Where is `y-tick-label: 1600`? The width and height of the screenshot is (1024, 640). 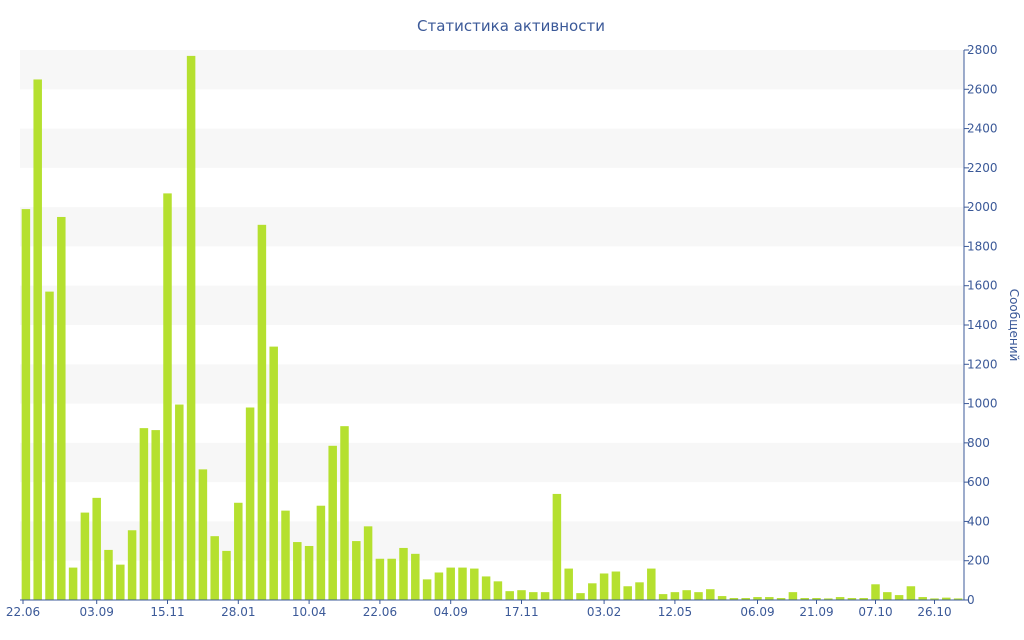
y-tick-label: 1600 is located at coordinates (982, 286).